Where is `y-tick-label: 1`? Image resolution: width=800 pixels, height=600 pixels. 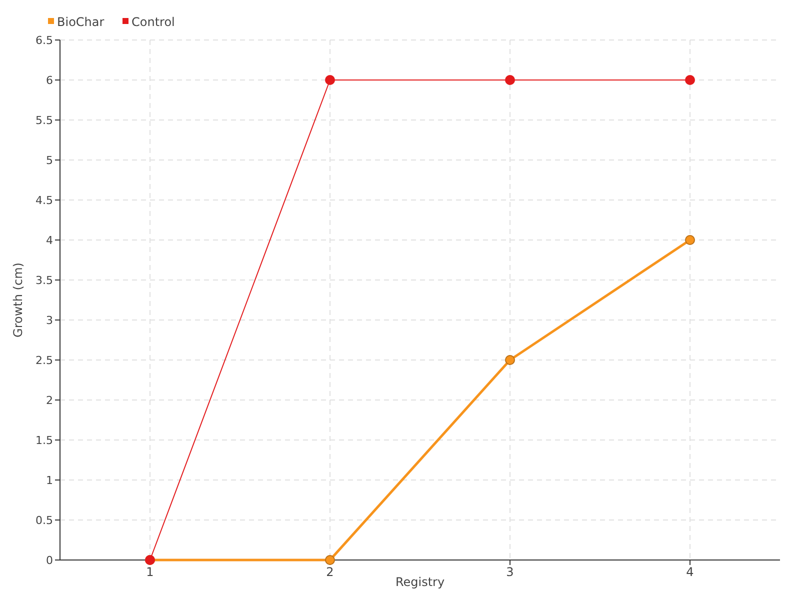
y-tick-label: 1 is located at coordinates (49, 480).